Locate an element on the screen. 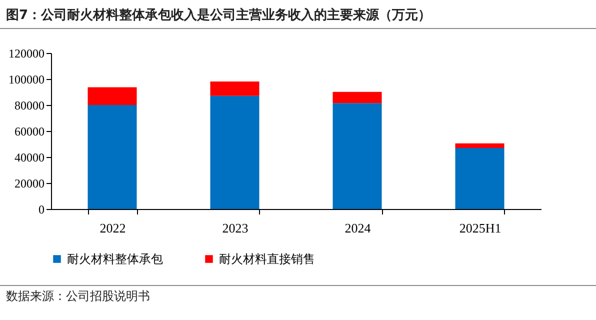 This screenshot has height=320, width=596. legend-label: 耐火材料整体承包 is located at coordinates (115, 259).